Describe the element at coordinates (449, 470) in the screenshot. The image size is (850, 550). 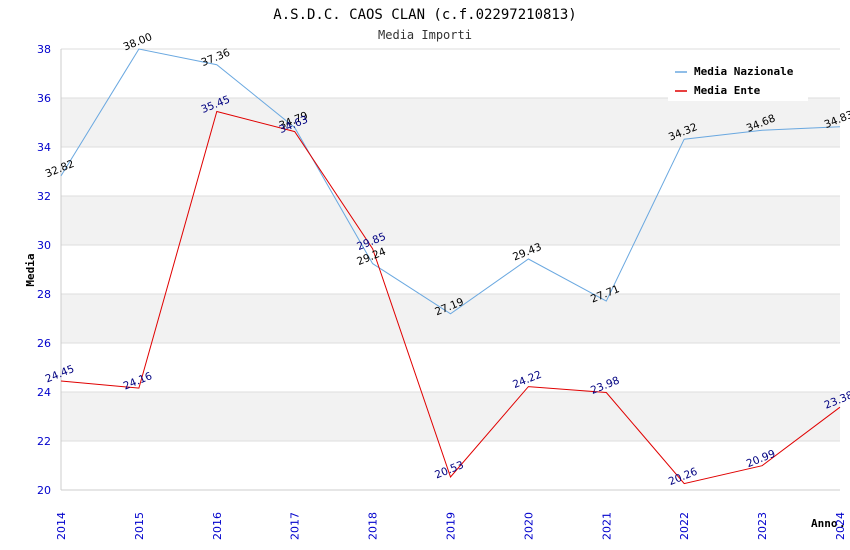
I see `data-label: 20.53` at that location.